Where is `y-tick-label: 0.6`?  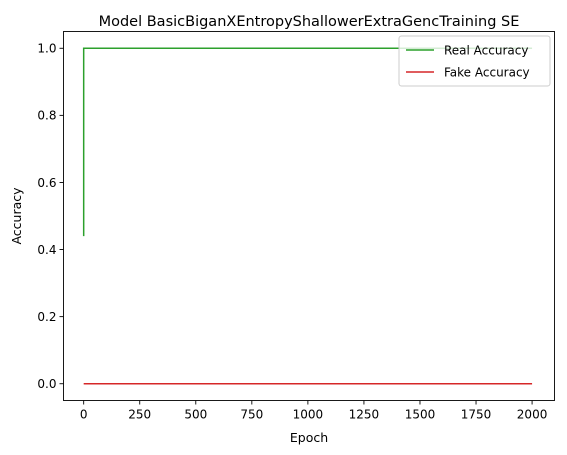 y-tick-label: 0.6 is located at coordinates (46, 183).